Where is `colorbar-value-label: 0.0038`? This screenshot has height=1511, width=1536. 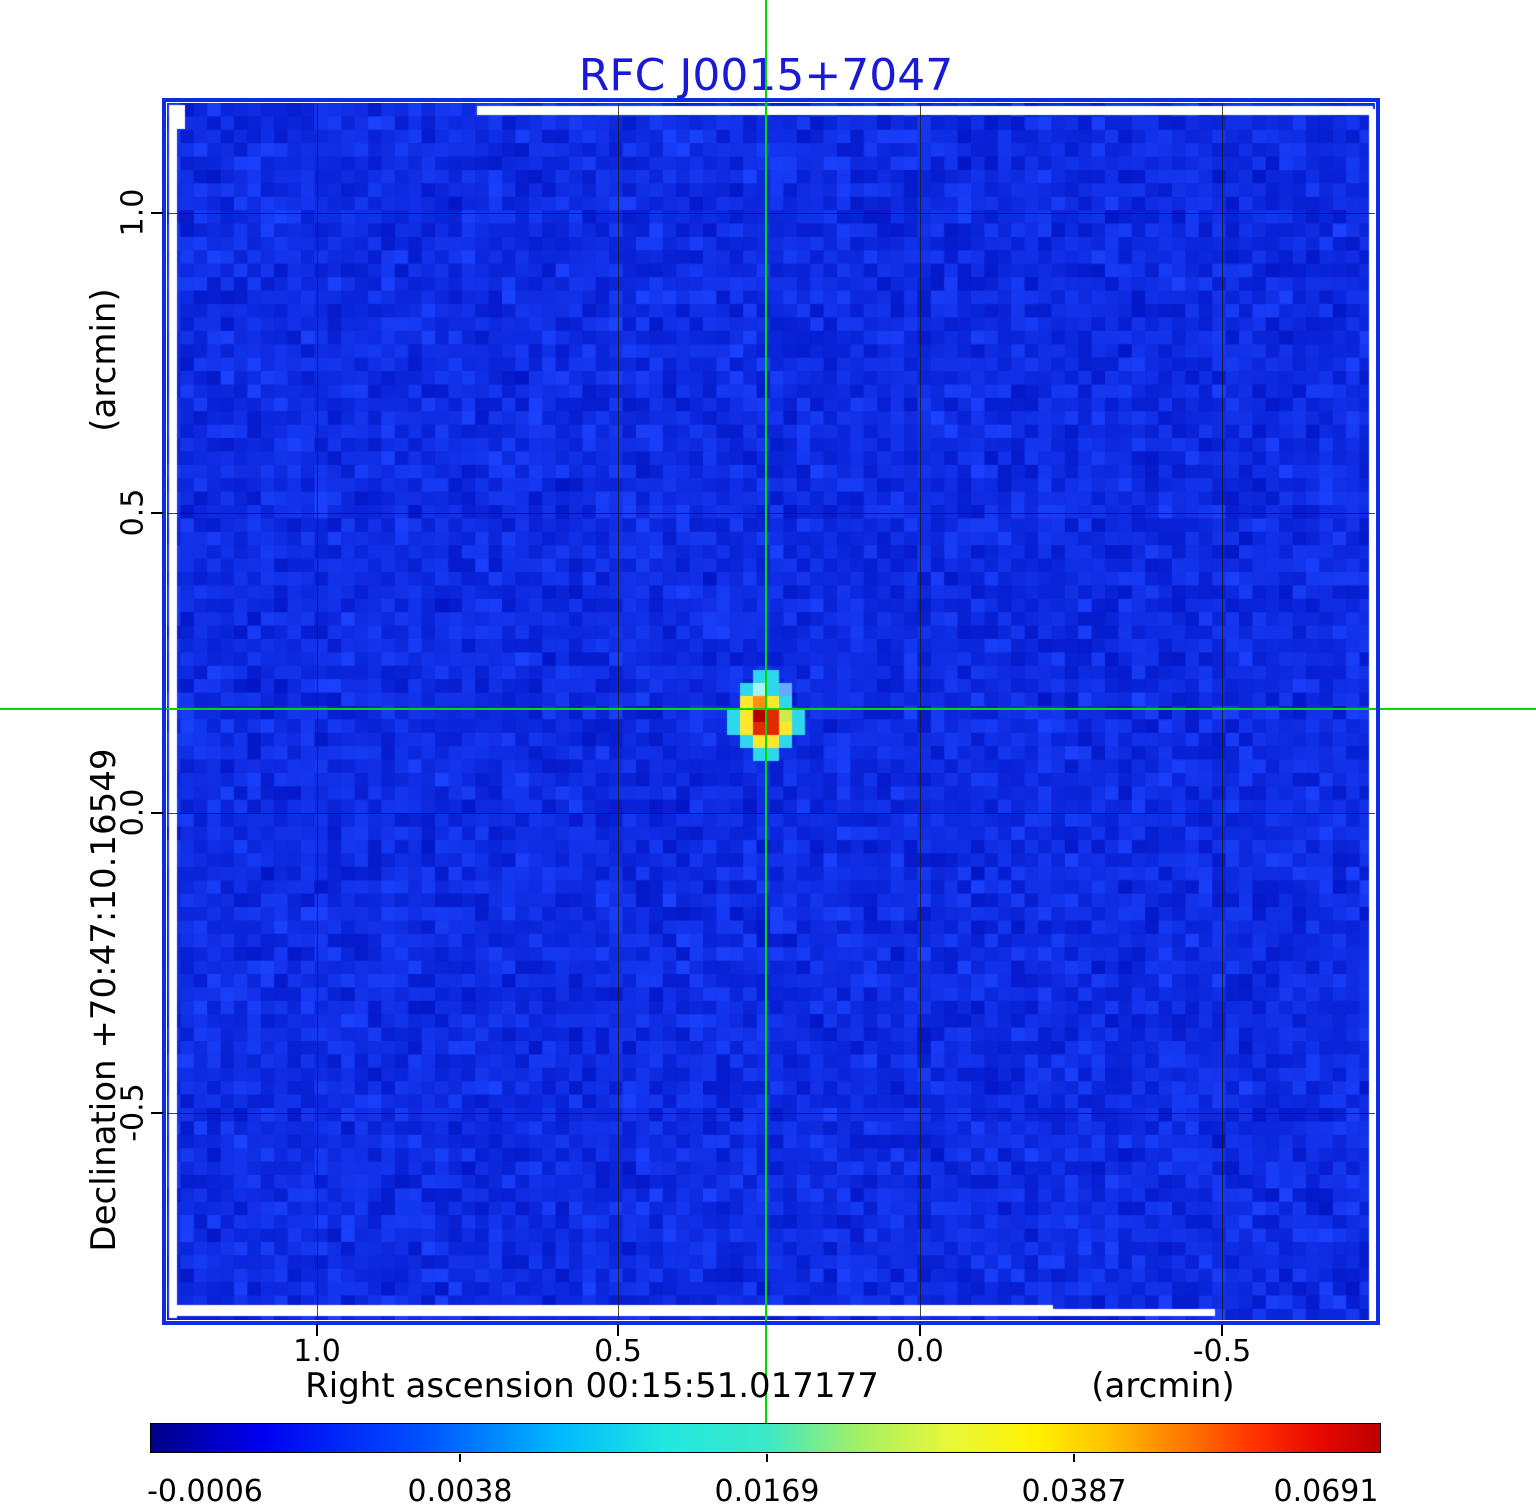
colorbar-value-label: 0.0038 is located at coordinates (460, 1491).